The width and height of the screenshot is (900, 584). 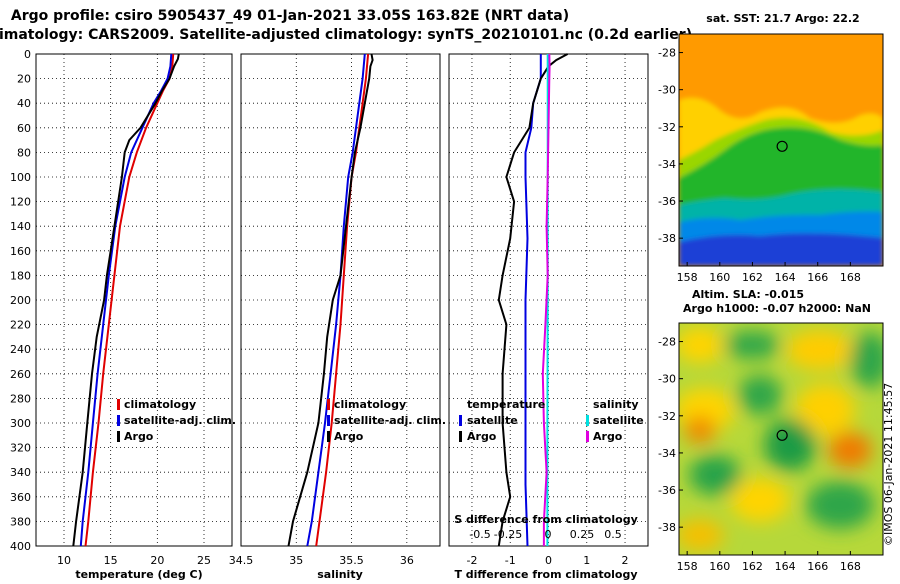 What do you see at coordinates (492, 420) in the screenshot?
I see `legend-label-t-satellite: satellite` at bounding box center [492, 420].